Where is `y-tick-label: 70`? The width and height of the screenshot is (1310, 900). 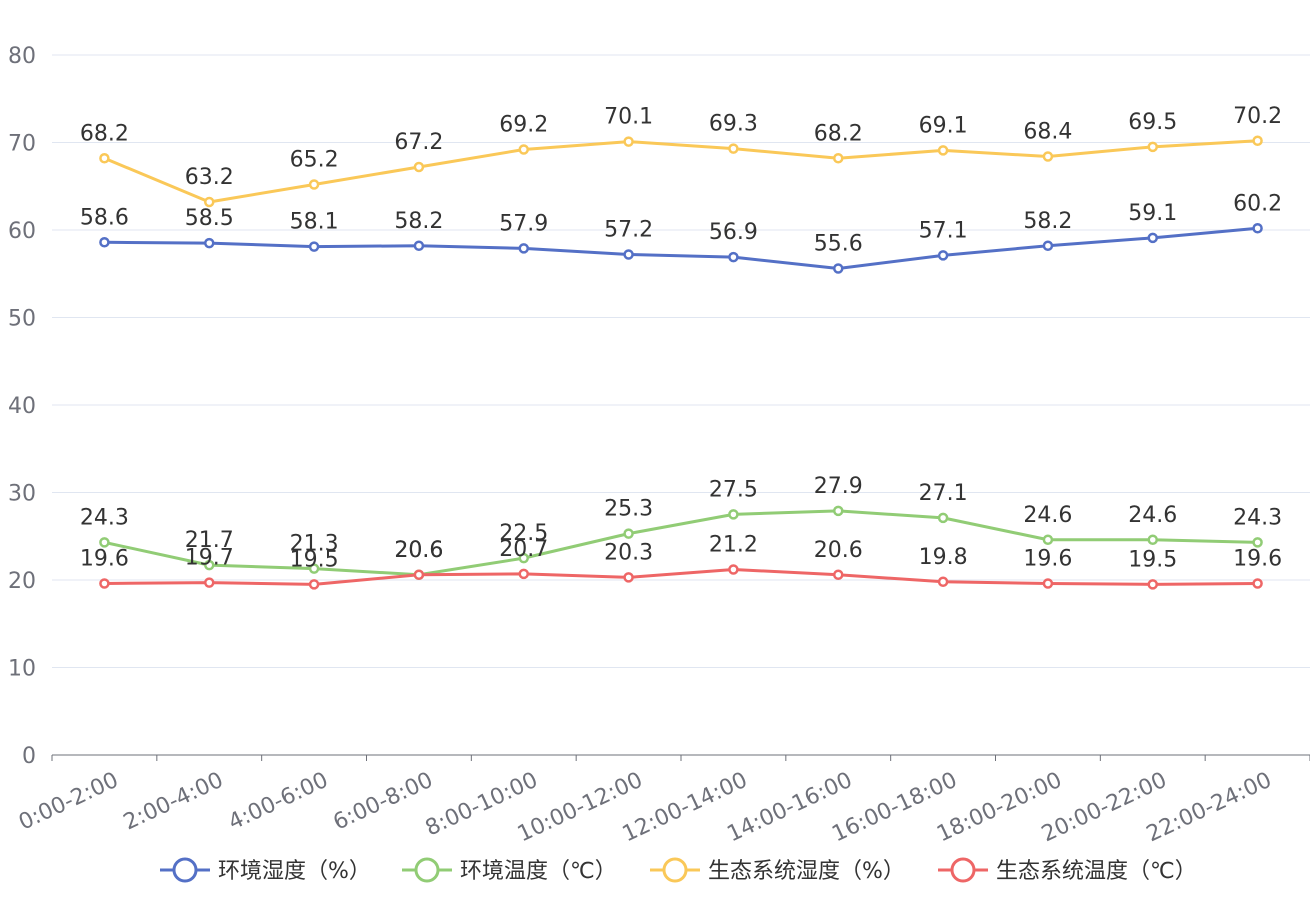 y-tick-label: 70 is located at coordinates (22, 144).